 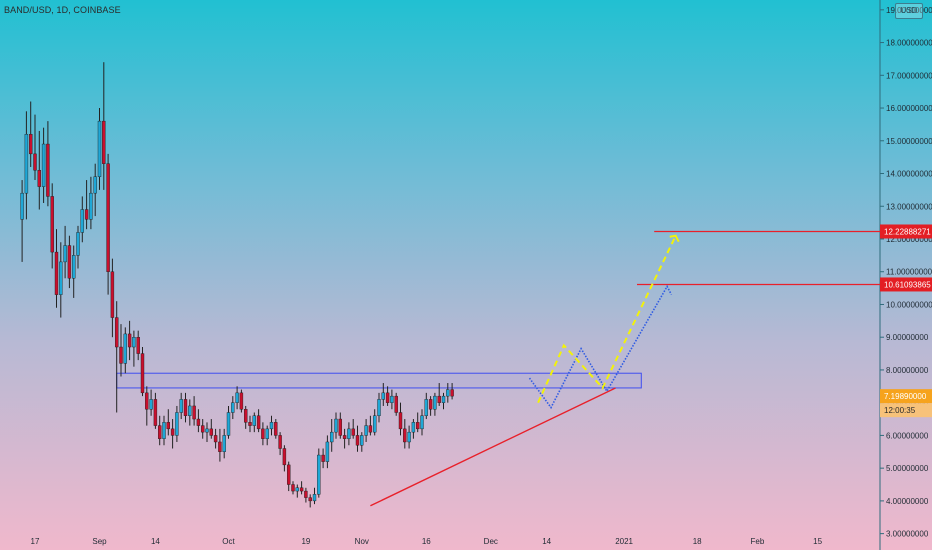 I want to click on y-tick-label: 8.00000000, so click(x=907, y=370).